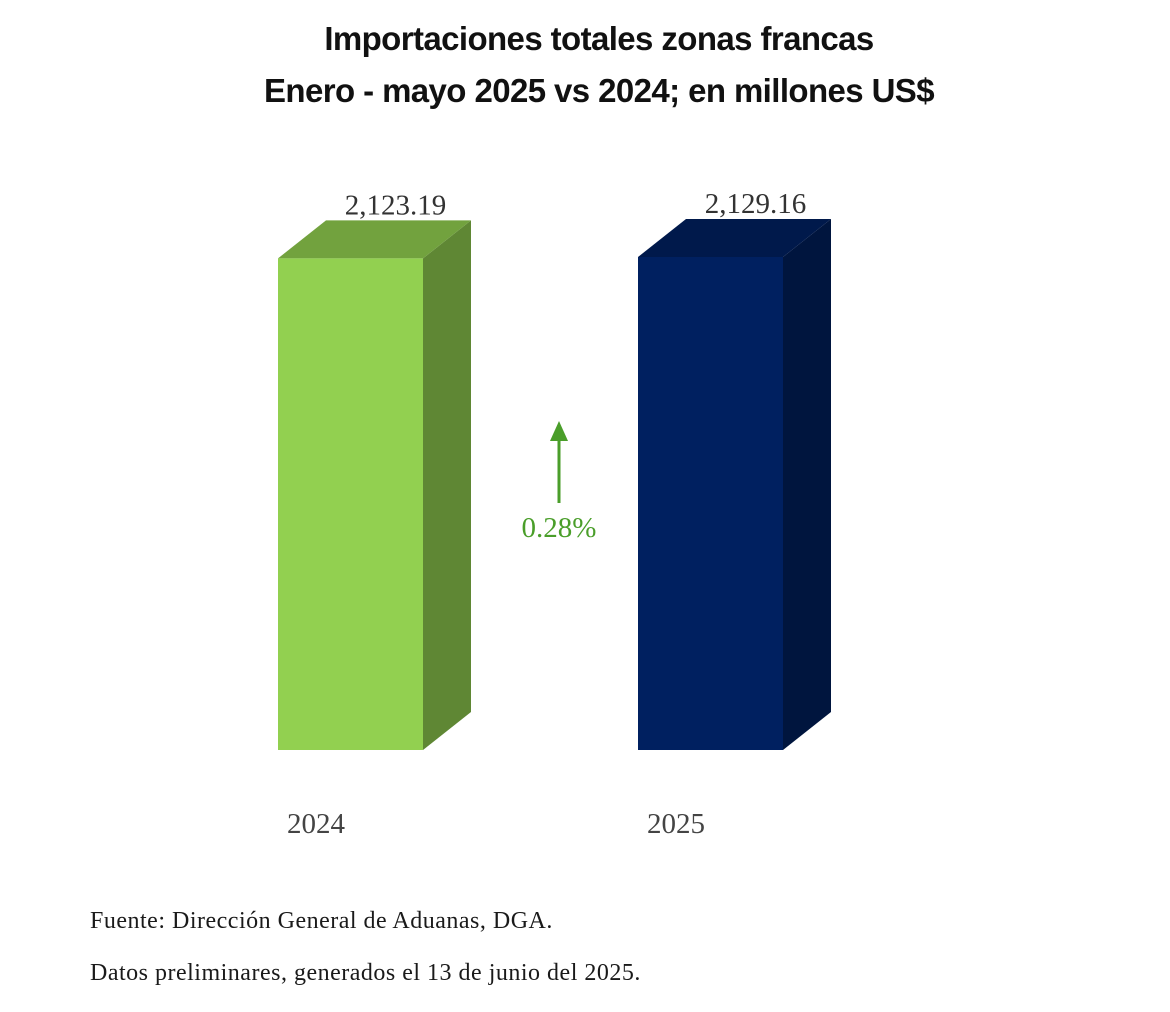 The height and width of the screenshot is (1012, 1170). I want to click on chart-title: Importaciones totales zonas francas, so click(599, 38).